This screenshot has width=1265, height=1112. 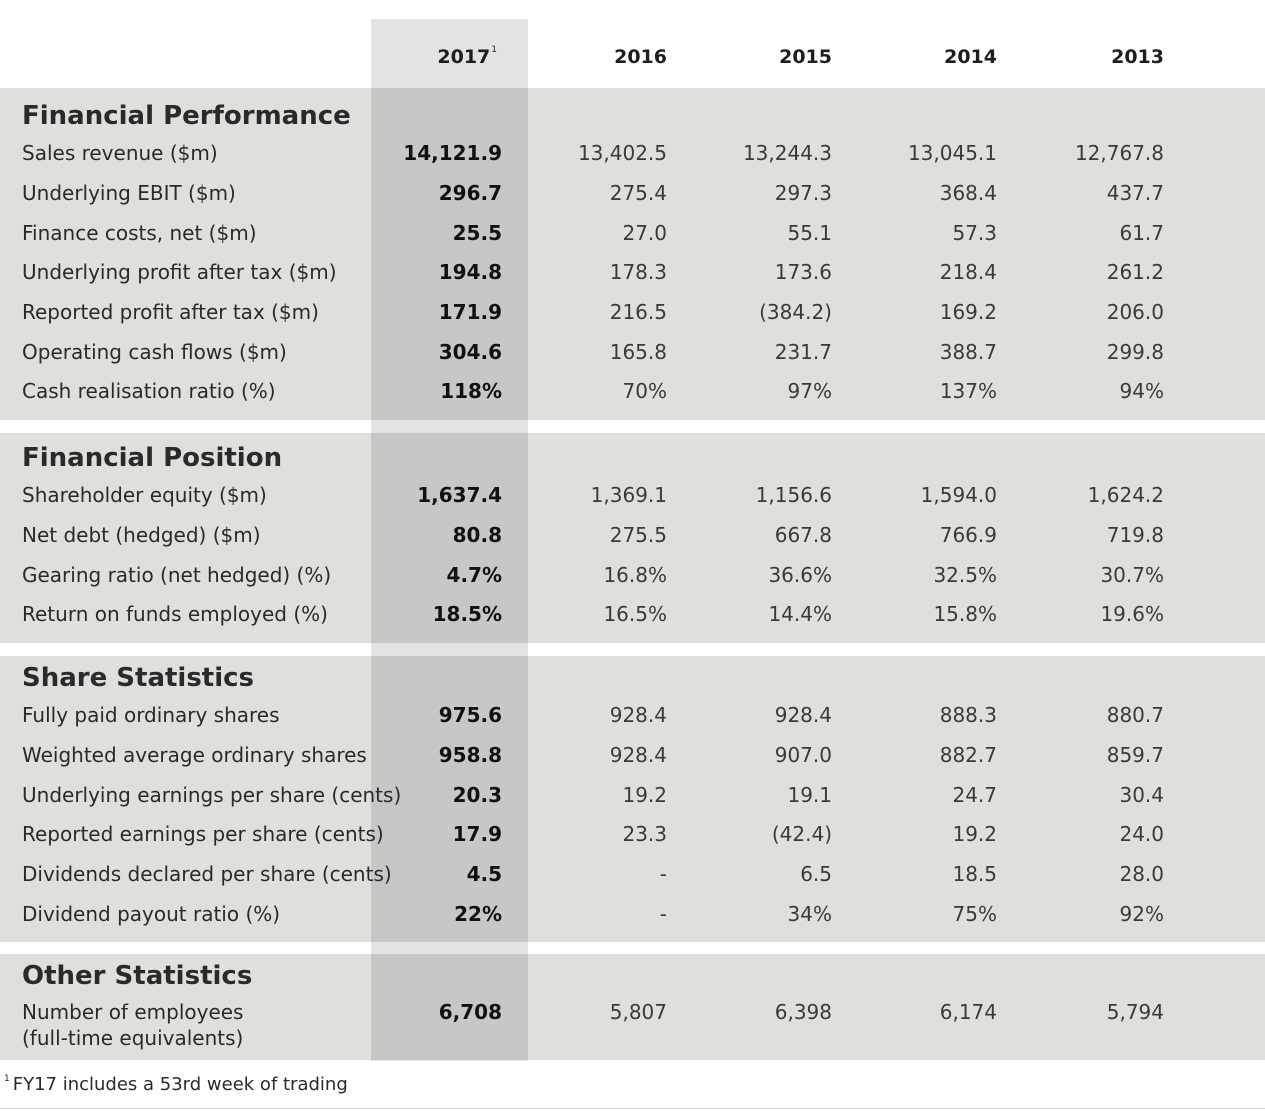 What do you see at coordinates (477, 535) in the screenshot?
I see `value-2017: 80.8` at bounding box center [477, 535].